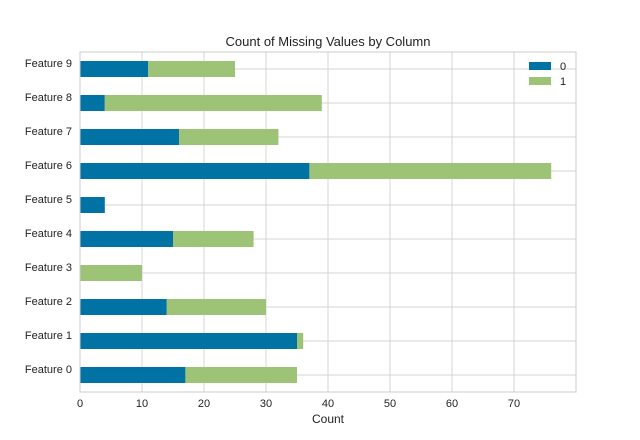 Image resolution: width=640 pixels, height=440 pixels. What do you see at coordinates (48, 234) in the screenshot?
I see `y-tick-label: Feature 4` at bounding box center [48, 234].